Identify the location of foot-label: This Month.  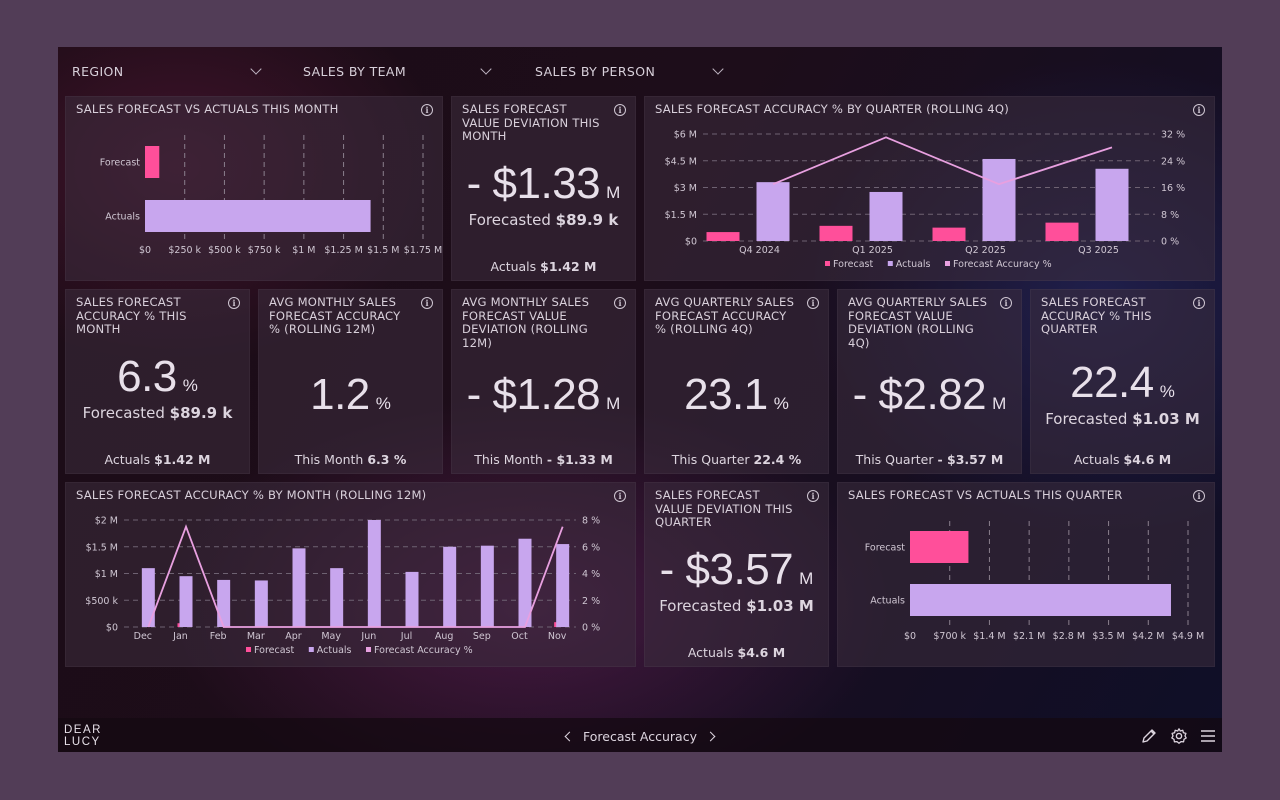
(508, 459).